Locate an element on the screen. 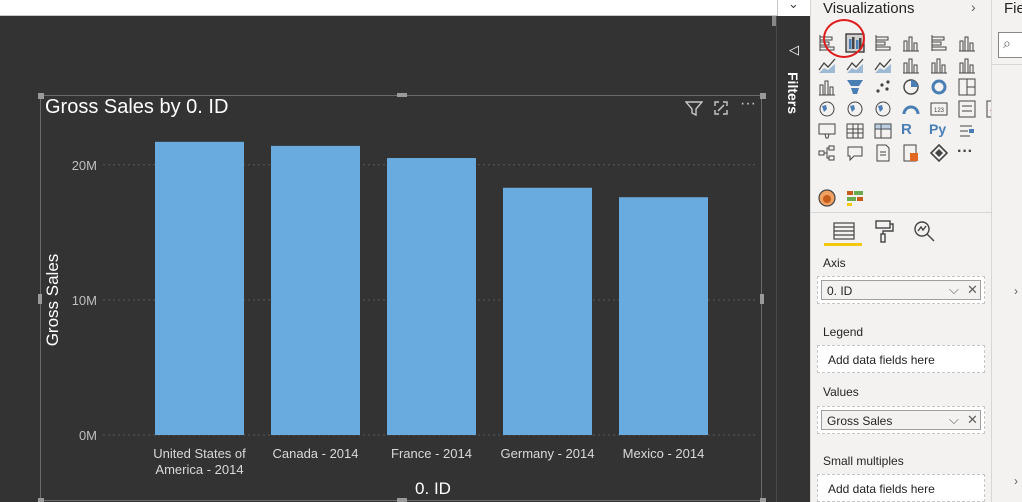 This screenshot has height=502, width=1022. analytics-tab-icon is located at coordinates (924, 231).